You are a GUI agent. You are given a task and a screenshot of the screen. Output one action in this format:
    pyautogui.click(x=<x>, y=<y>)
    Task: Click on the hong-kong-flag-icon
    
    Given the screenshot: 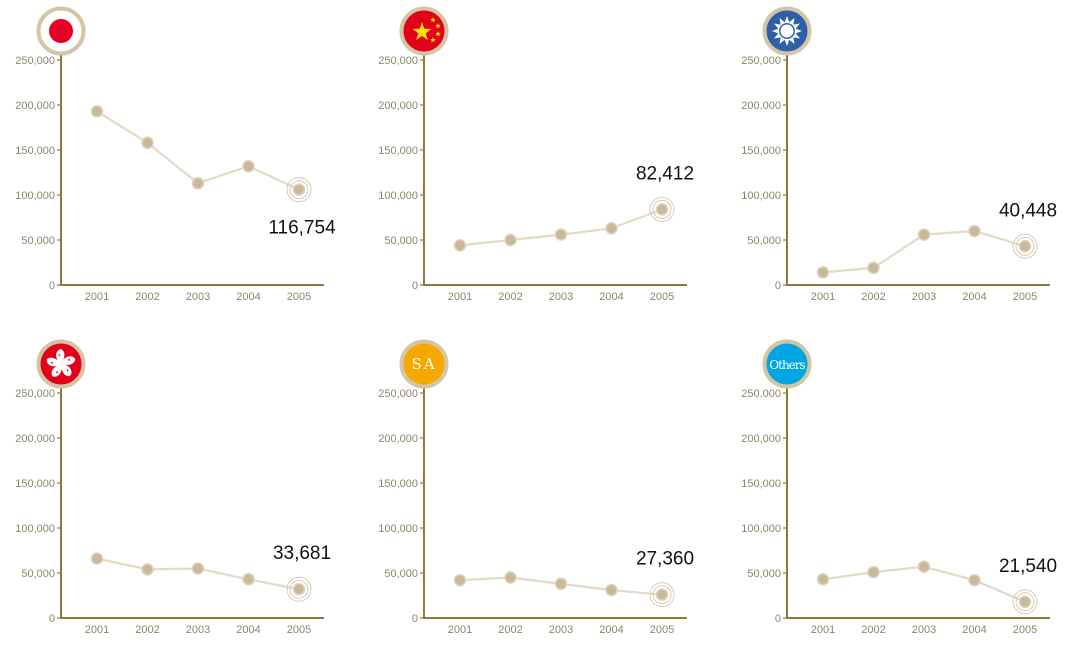 What is the action you would take?
    pyautogui.click(x=61, y=364)
    